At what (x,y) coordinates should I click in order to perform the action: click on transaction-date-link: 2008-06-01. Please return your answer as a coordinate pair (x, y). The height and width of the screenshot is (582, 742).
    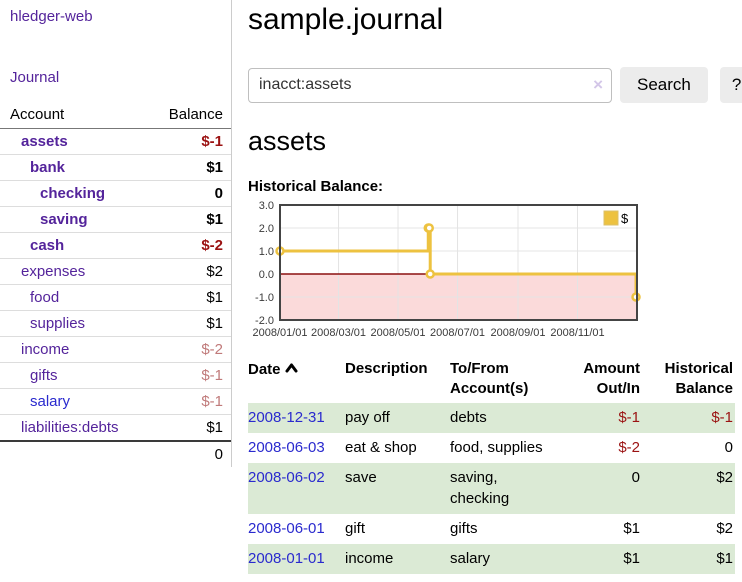
    Looking at the image, I should click on (286, 528).